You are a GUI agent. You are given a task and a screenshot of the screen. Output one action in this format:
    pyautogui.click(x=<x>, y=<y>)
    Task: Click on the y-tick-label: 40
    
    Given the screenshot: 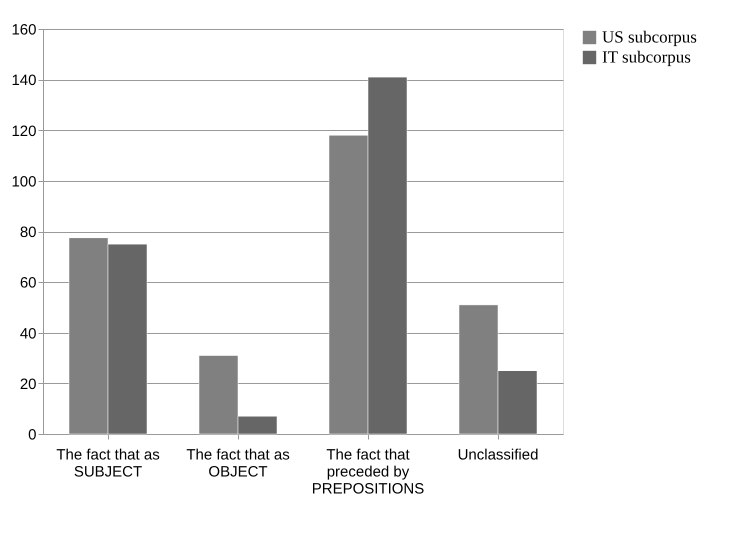 What is the action you would take?
    pyautogui.click(x=28, y=333)
    